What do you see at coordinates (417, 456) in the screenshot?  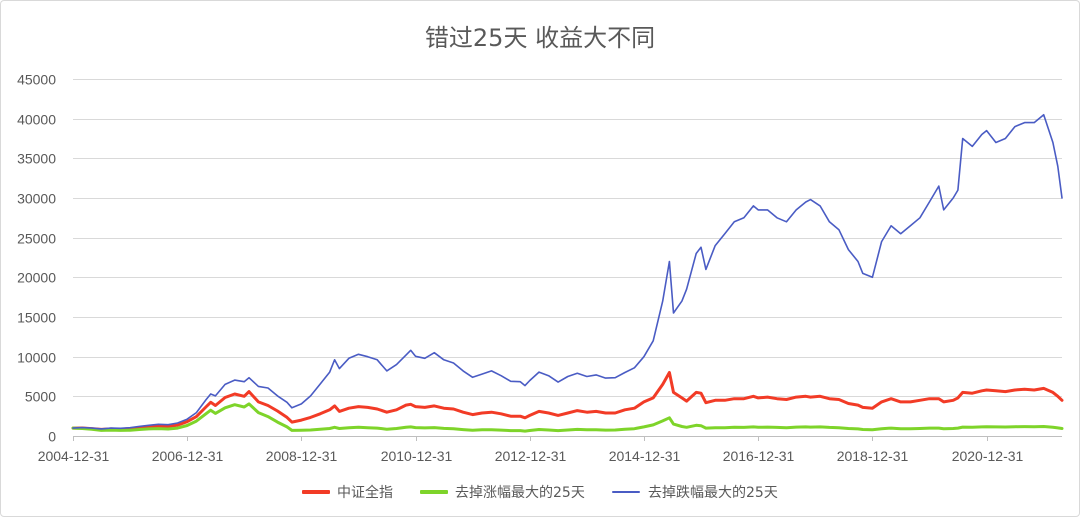 I see `x-tick-label: 2010-12-31` at bounding box center [417, 456].